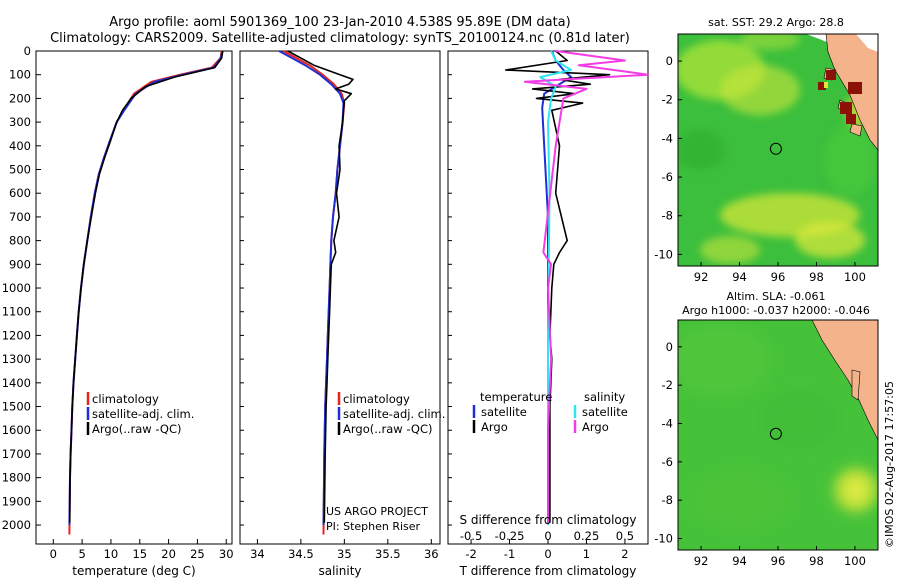 The height and width of the screenshot is (580, 900). What do you see at coordinates (470, 554) in the screenshot?
I see `x-tick-label: -2` at bounding box center [470, 554].